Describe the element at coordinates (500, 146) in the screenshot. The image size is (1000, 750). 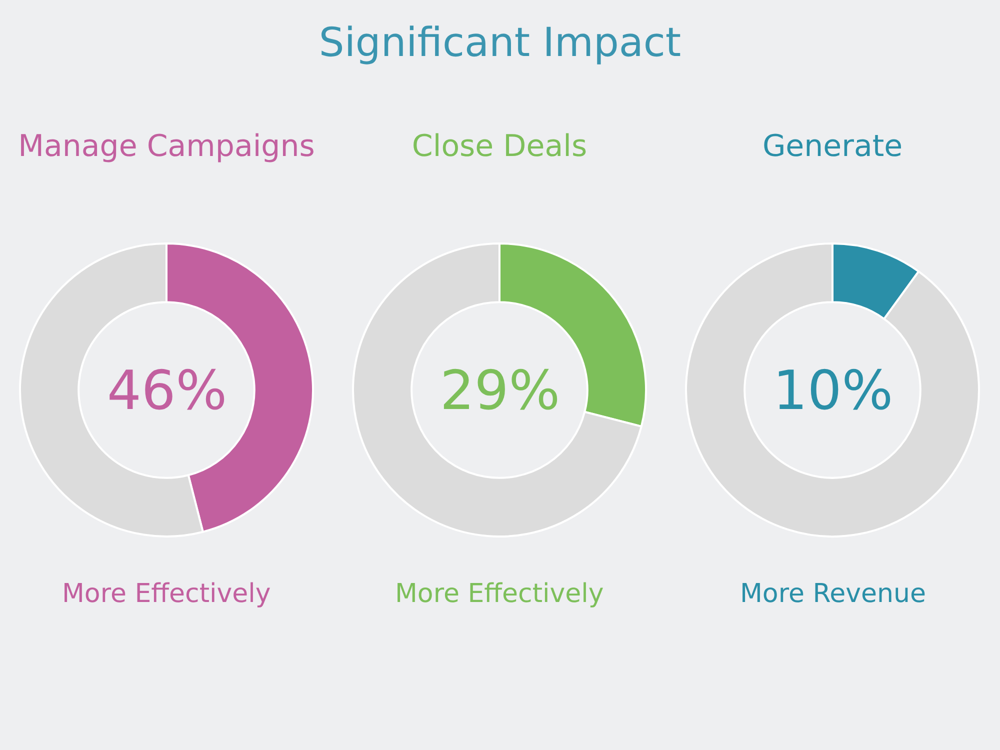
I see `chart-title: Close Deals` at that location.